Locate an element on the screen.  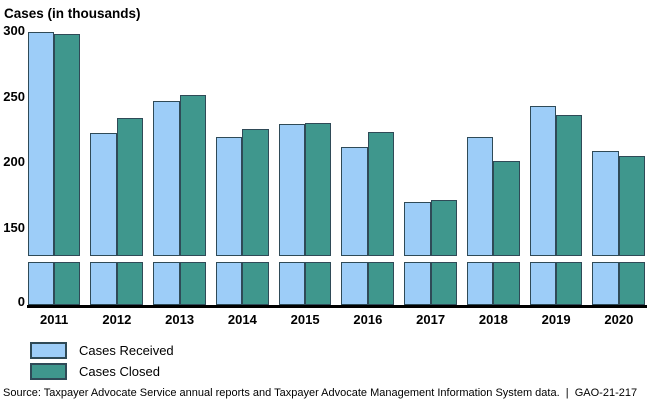
bar-2016-closed-stub is located at coordinates (381, 283).